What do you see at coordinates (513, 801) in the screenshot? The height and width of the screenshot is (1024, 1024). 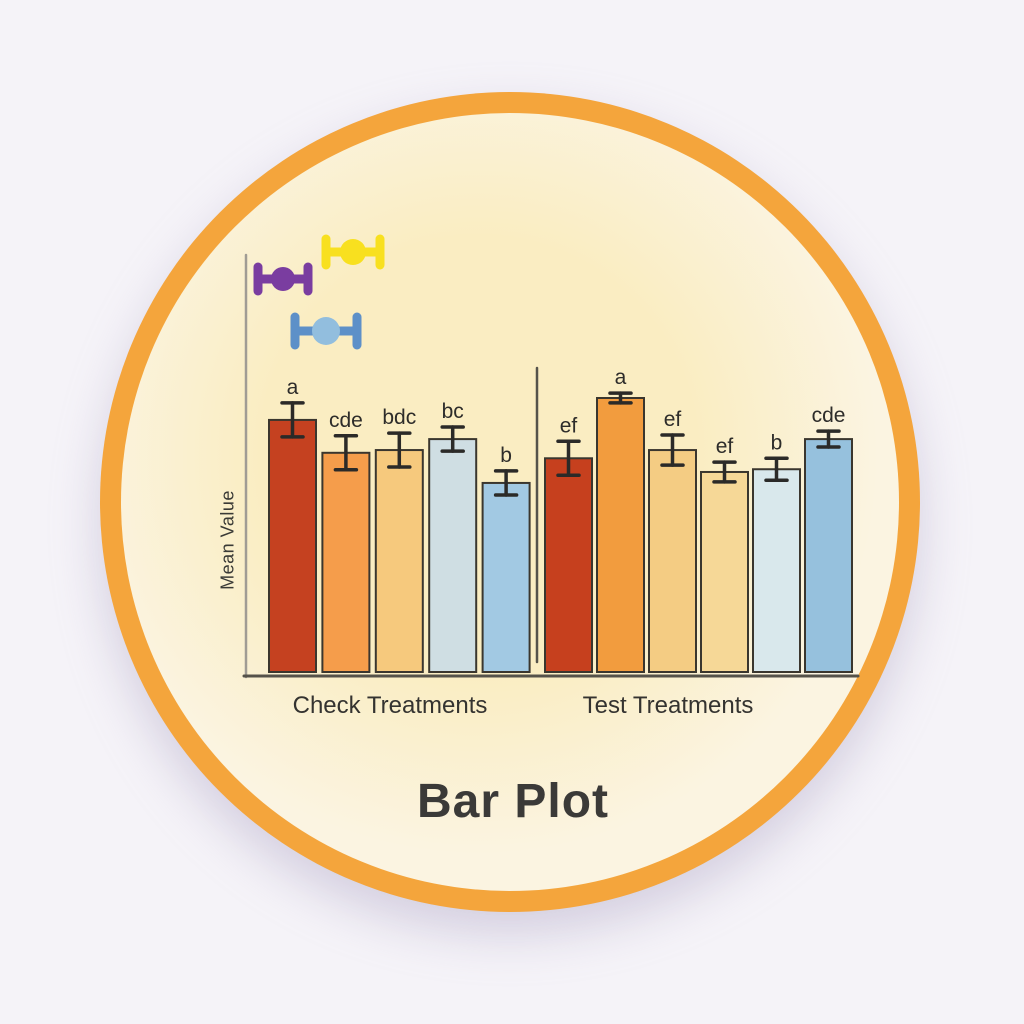 I see `chart-title: Bar Plot` at bounding box center [513, 801].